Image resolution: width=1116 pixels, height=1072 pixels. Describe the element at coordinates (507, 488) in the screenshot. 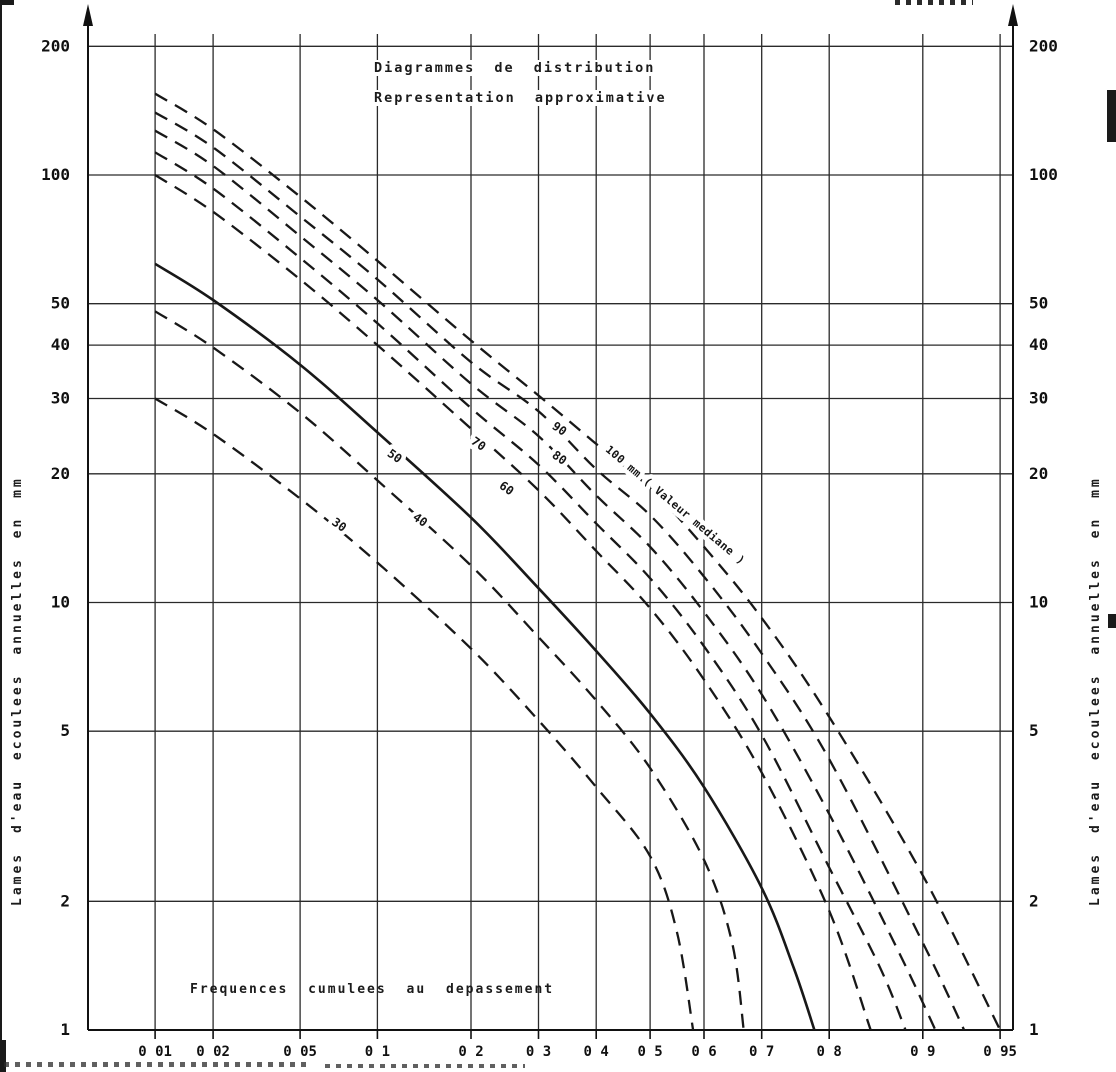

I see `curve-label-median-60: 60` at that location.